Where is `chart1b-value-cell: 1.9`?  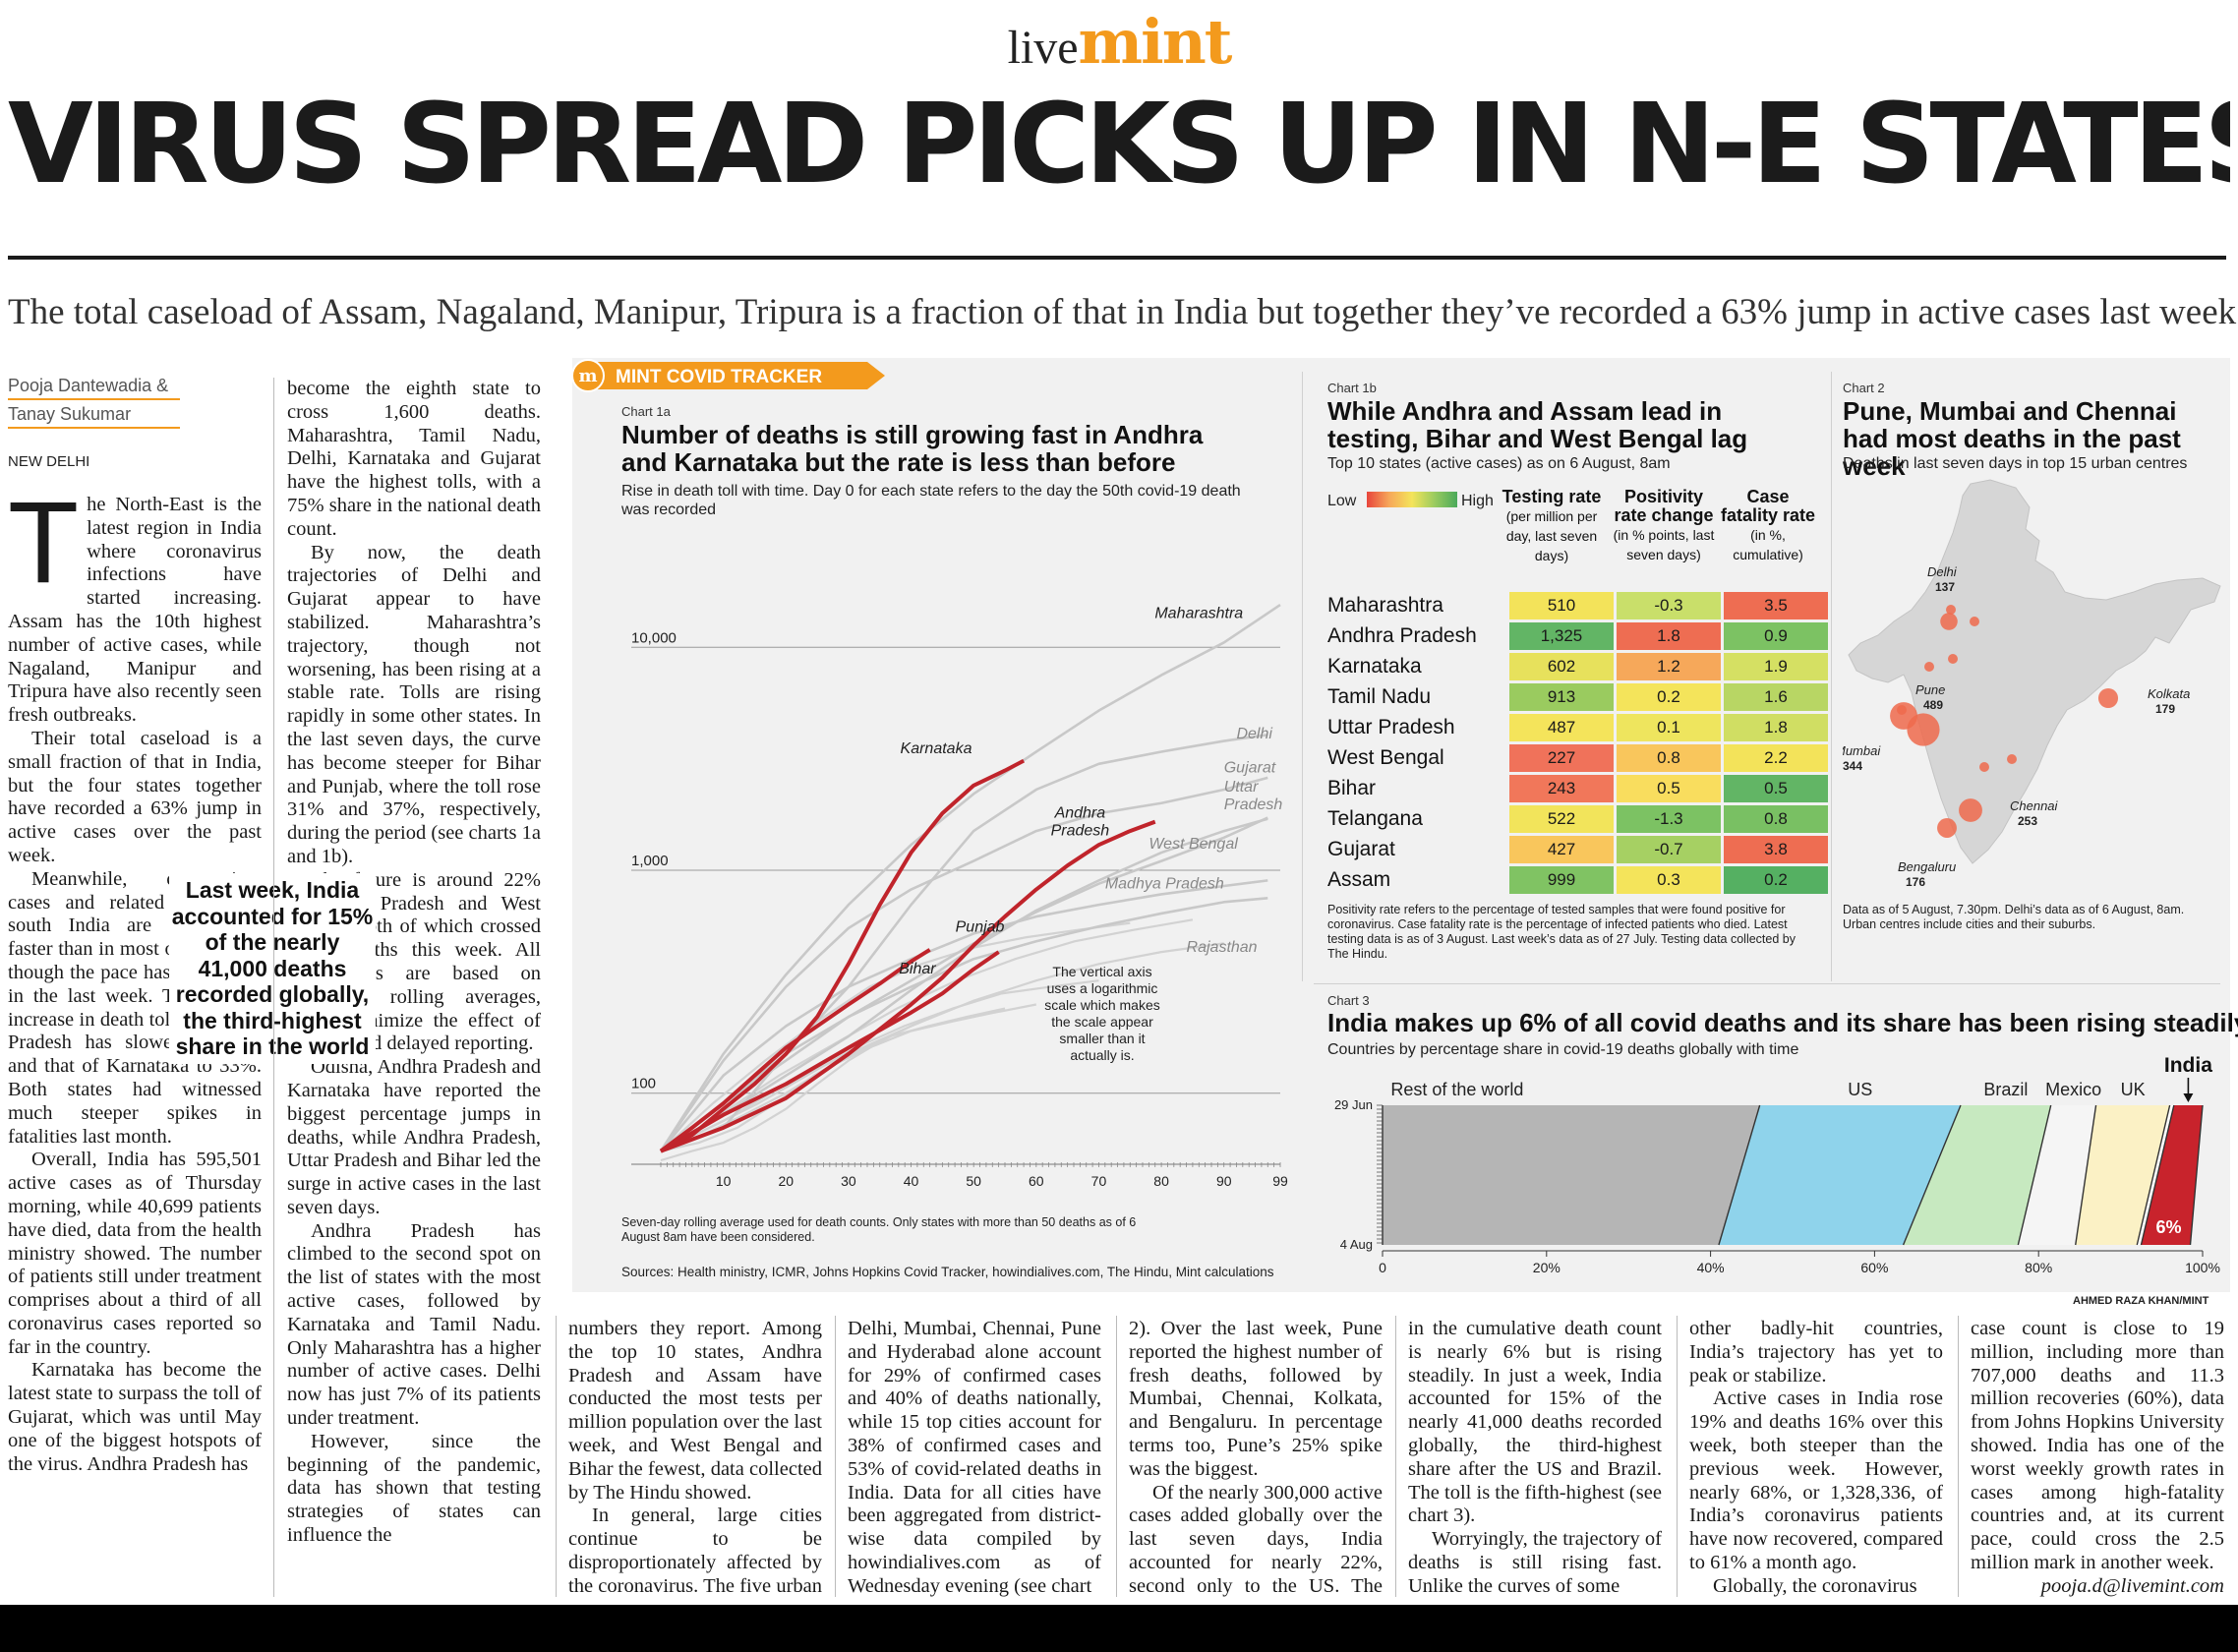 chart1b-value-cell: 1.9 is located at coordinates (1774, 666).